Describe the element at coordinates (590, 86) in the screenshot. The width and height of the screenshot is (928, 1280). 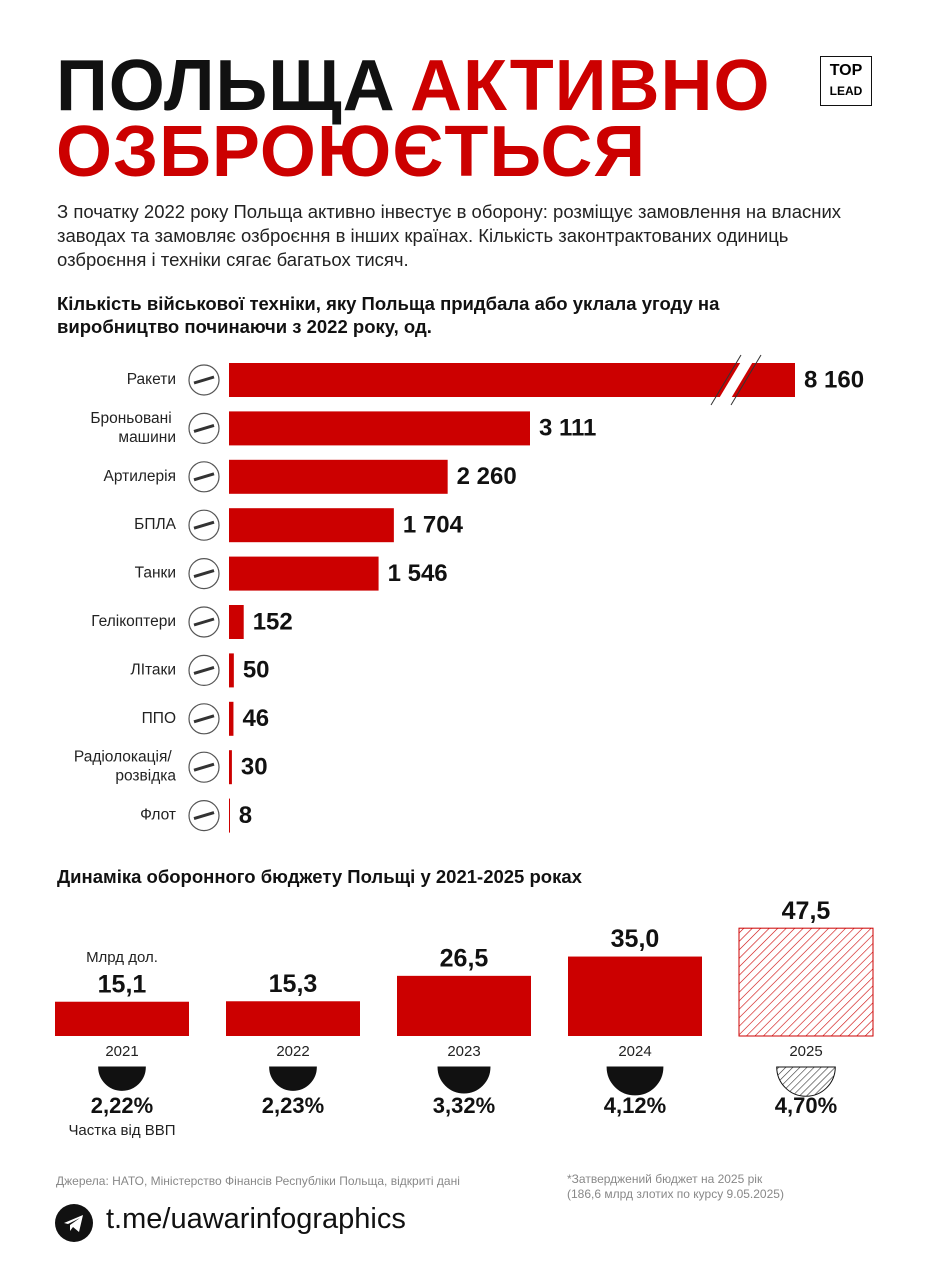
I see `title-word: АКТИВНО` at that location.